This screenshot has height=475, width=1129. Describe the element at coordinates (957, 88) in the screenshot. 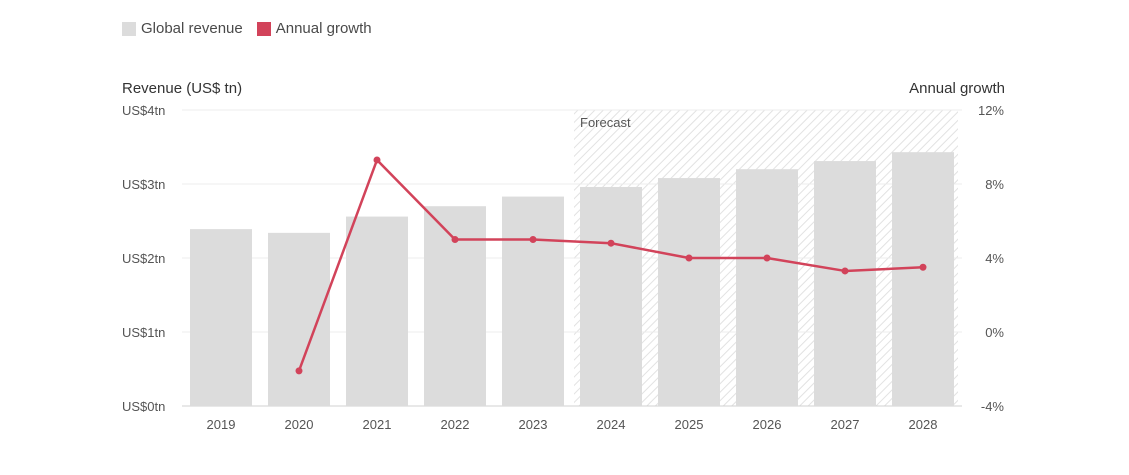

I see `right-axis-title: Annual growth` at that location.